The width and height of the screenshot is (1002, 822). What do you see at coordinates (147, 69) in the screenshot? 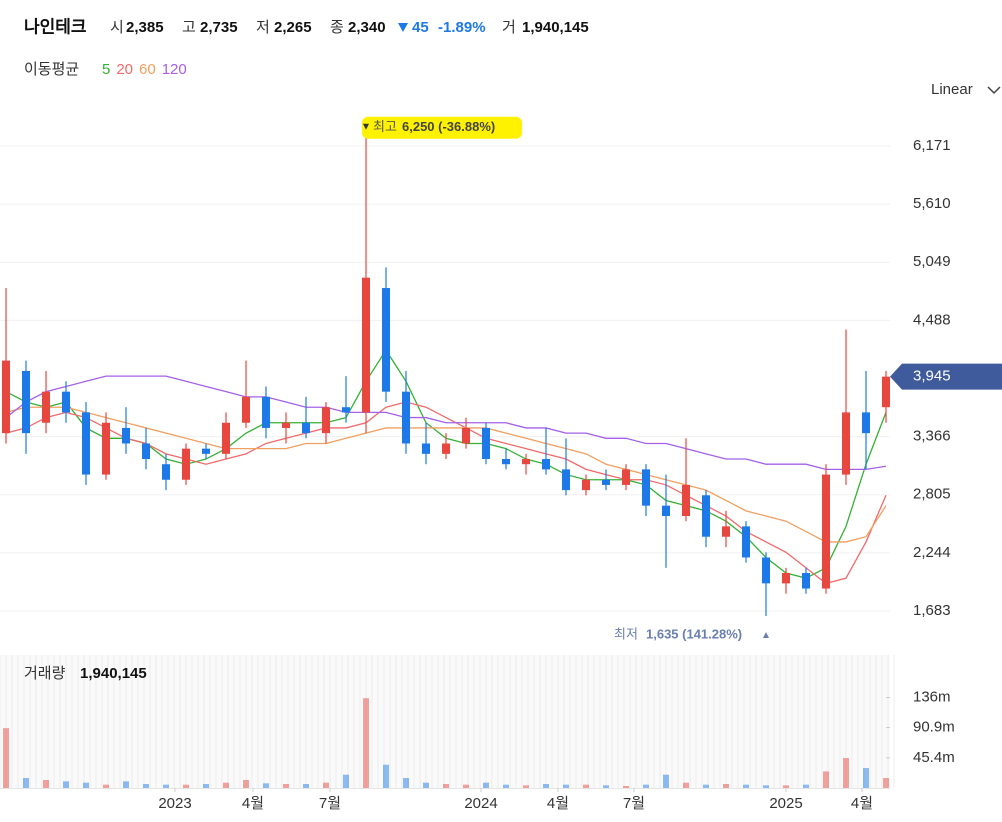
I see `legend-entry: 60` at bounding box center [147, 69].